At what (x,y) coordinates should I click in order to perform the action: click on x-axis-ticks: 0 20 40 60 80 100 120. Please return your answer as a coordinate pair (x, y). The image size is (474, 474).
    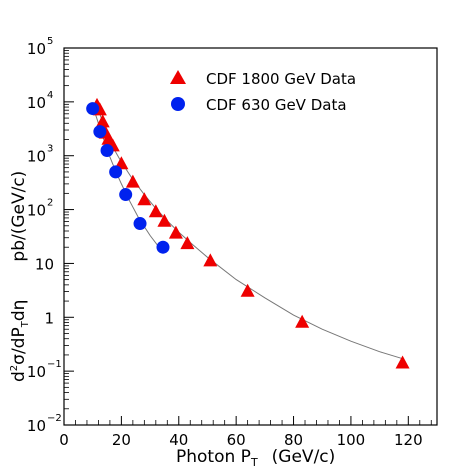
    Looking at the image, I should click on (245, 432).